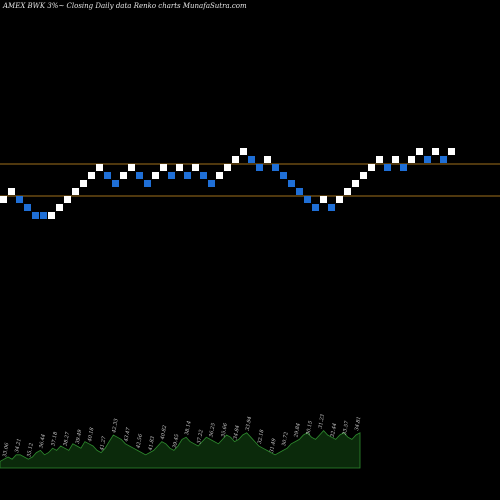  What do you see at coordinates (334, 430) in the screenshot?
I see `volume-label: 32.44` at bounding box center [334, 430].